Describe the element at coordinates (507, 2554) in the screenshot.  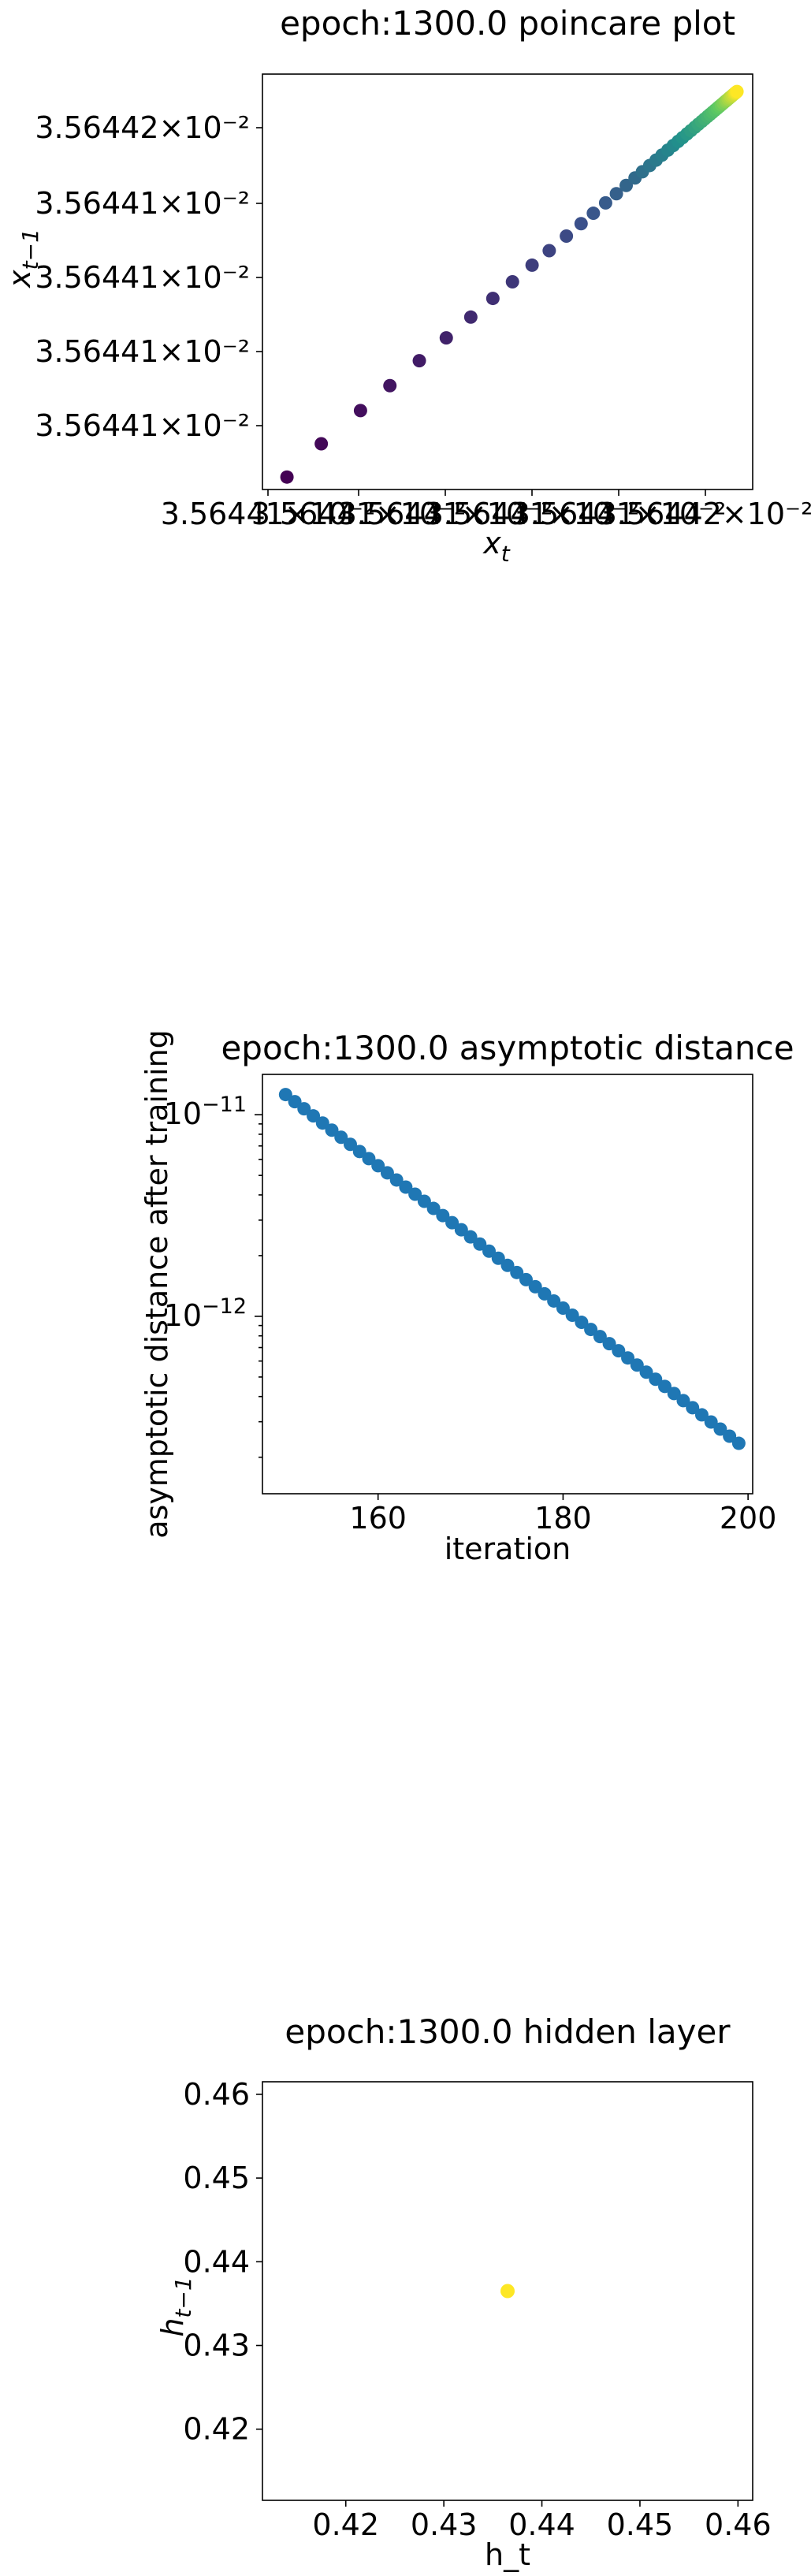
I see `hidden-layer-x-label: h_t` at that location.